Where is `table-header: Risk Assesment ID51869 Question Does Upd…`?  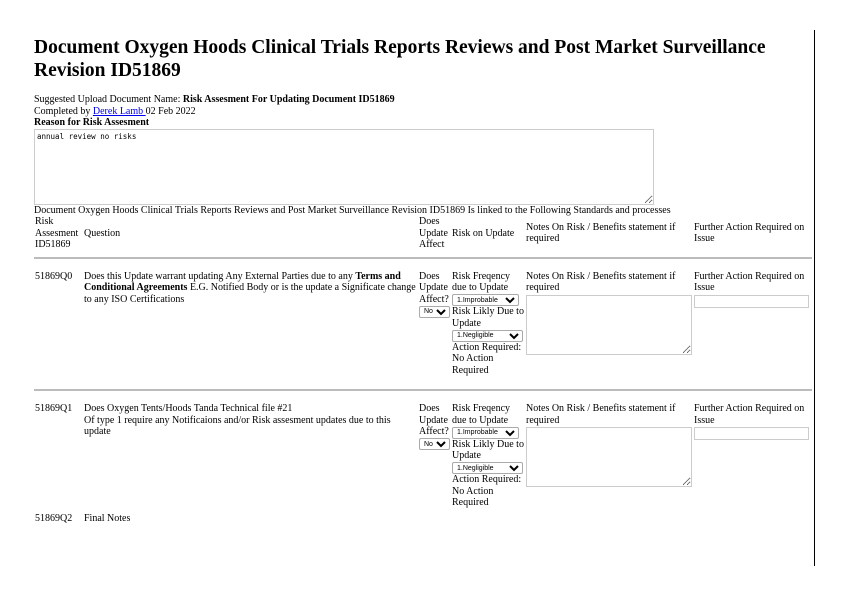 table-header: Risk Assesment ID51869 Question Does Upd… is located at coordinates (423, 233).